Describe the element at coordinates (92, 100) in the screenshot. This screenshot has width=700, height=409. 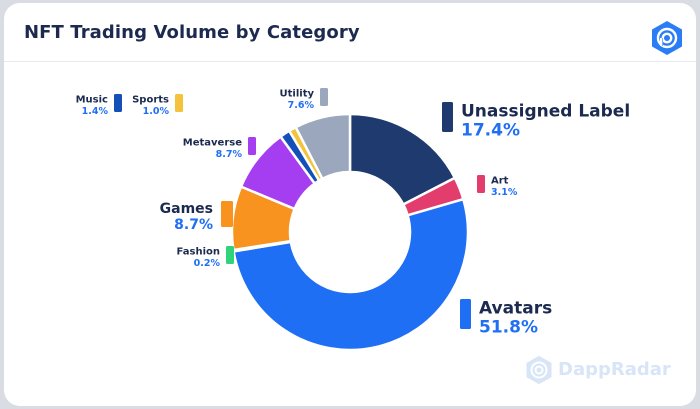
I see `label-name-music: Music` at that location.